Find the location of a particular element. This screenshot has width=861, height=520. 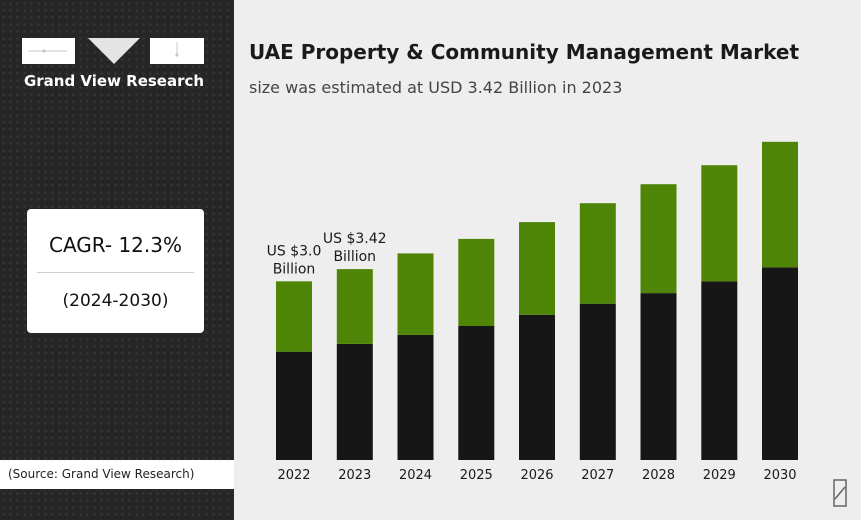

bar-base-2024 is located at coordinates (415, 397).